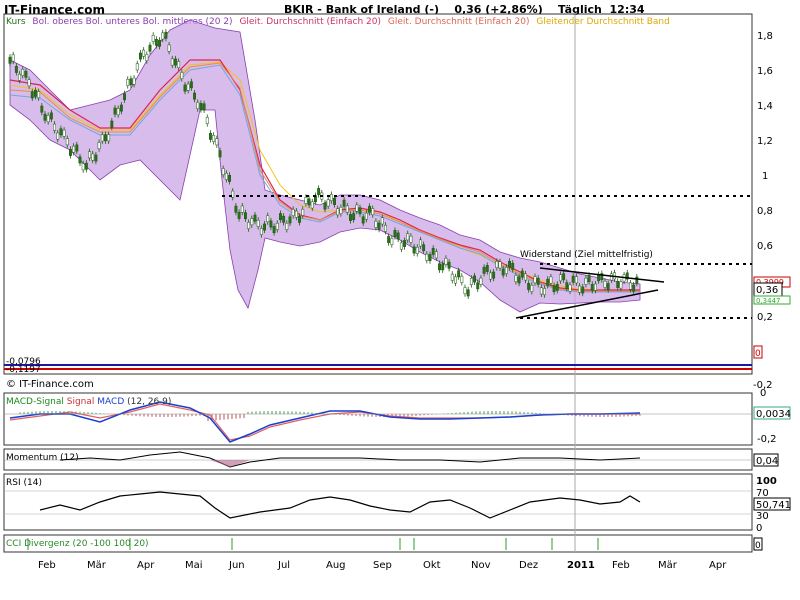 The image size is (800, 600). I want to click on last-price-value: 0,36, so click(767, 290).